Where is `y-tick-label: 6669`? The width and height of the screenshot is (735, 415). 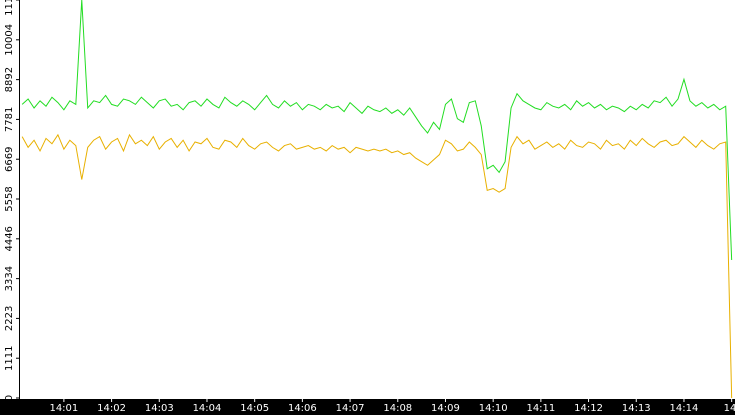
y-tick-label: 6669 is located at coordinates (9, 158).